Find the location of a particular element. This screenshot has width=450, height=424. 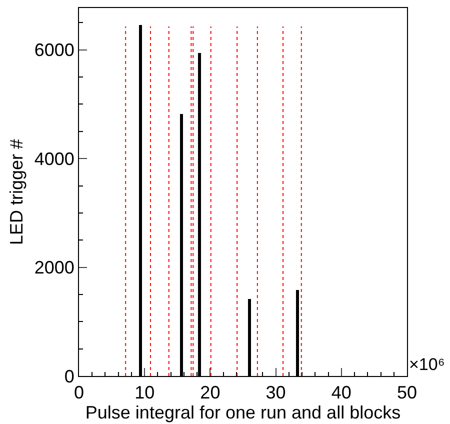

x-tick-label: 40 is located at coordinates (341, 392).